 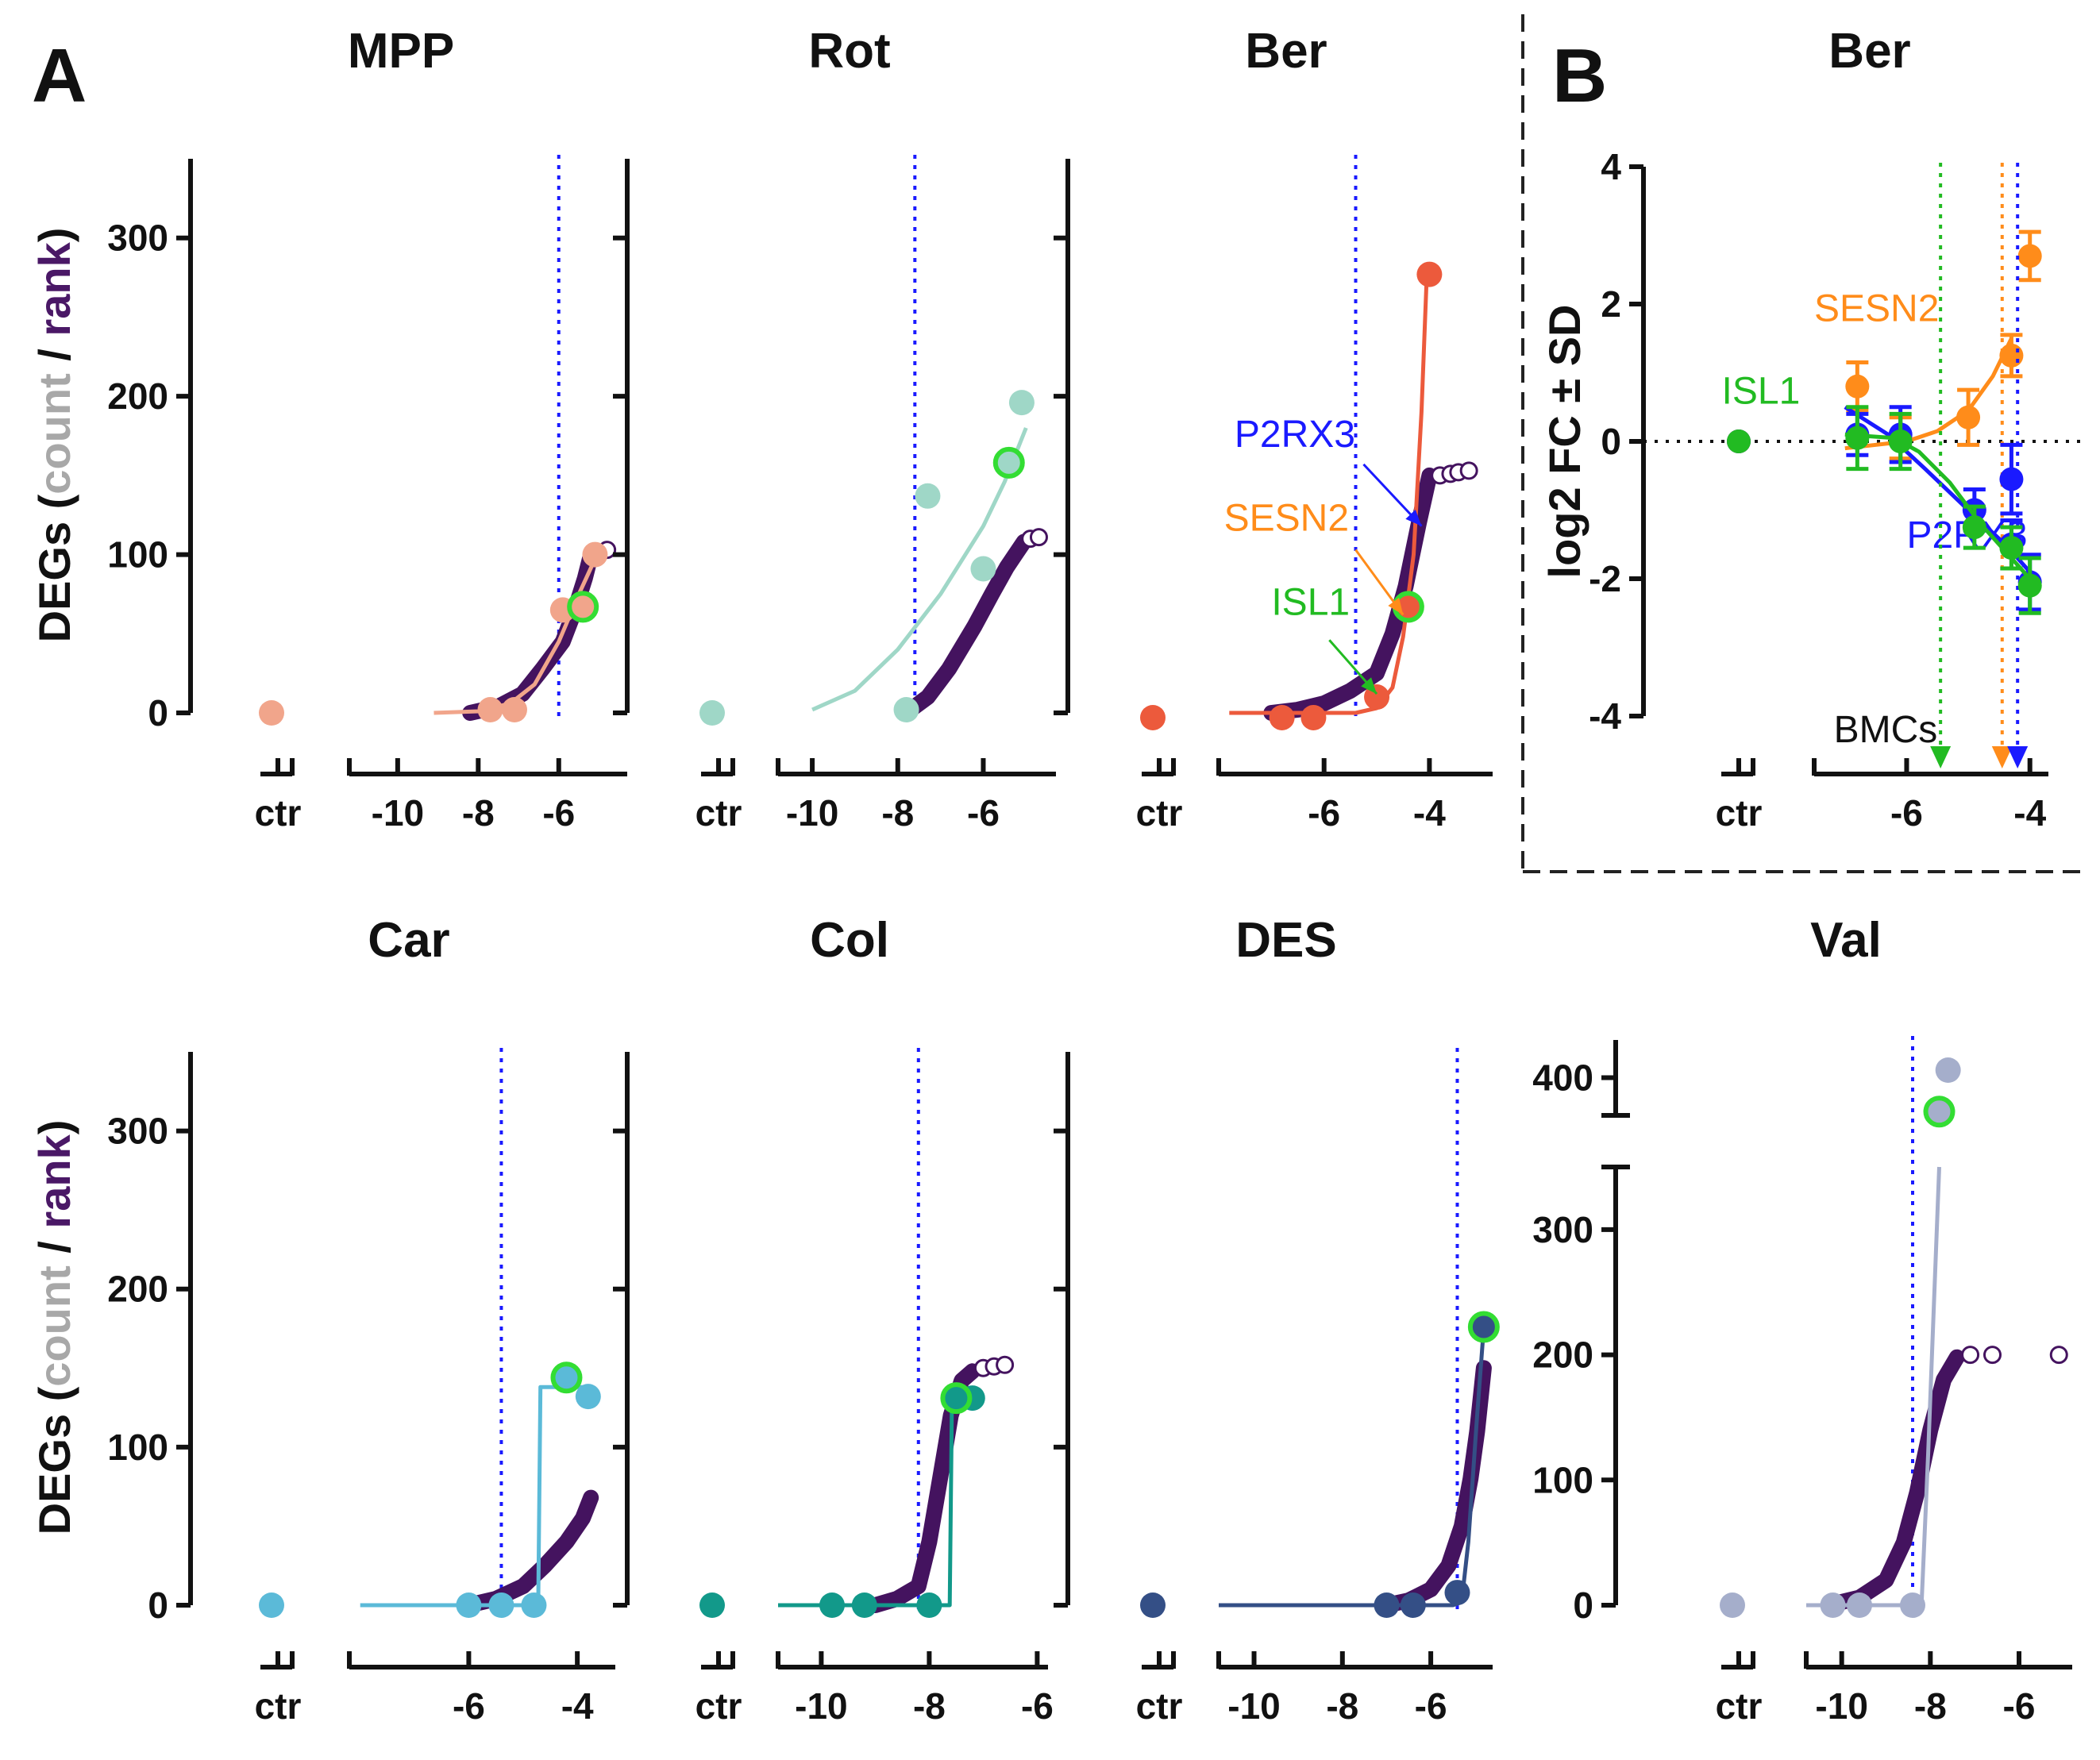 I want to click on chart-ber: Ber ctr -6 -4 P2RX3 SESN2 ISL1, so click(x=1273, y=429).